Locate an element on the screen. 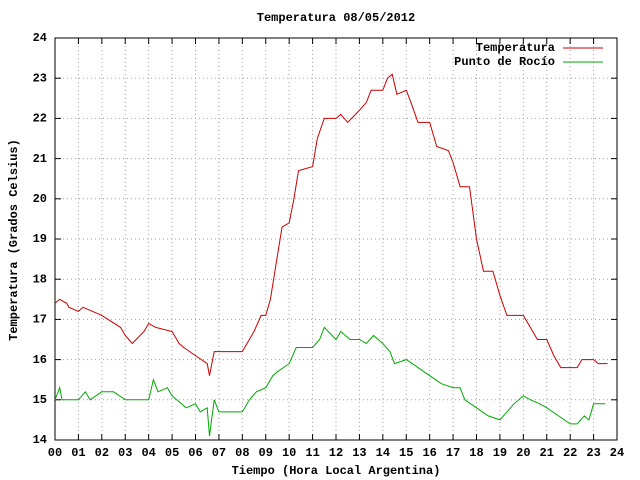  legend-label: Temperatura is located at coordinates (515, 48).